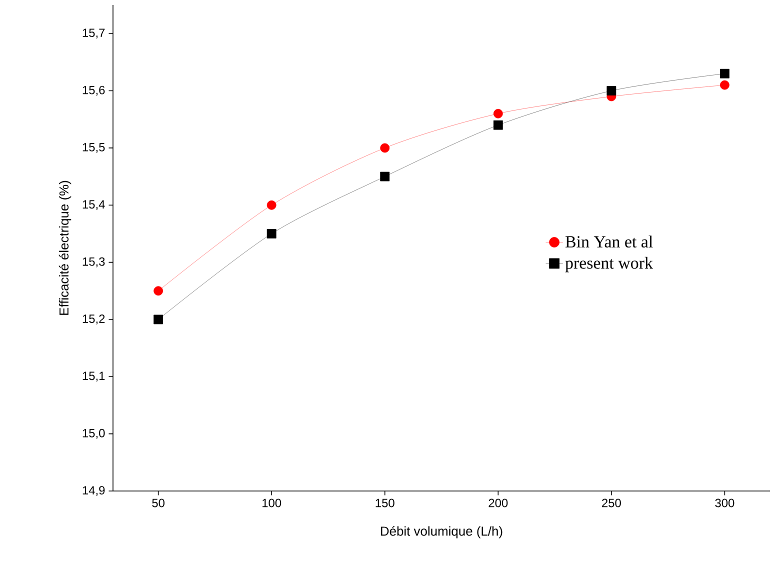 The height and width of the screenshot is (581, 773). Describe the element at coordinates (272, 503) in the screenshot. I see `x-tick-label: 100` at that location.